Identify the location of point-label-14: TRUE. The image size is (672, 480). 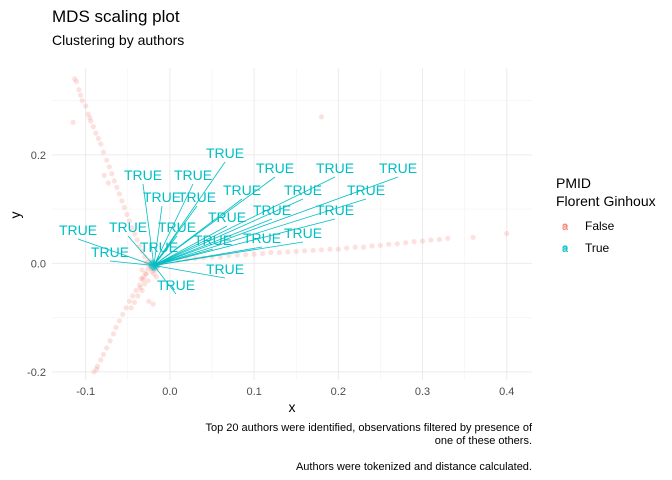
(177, 227).